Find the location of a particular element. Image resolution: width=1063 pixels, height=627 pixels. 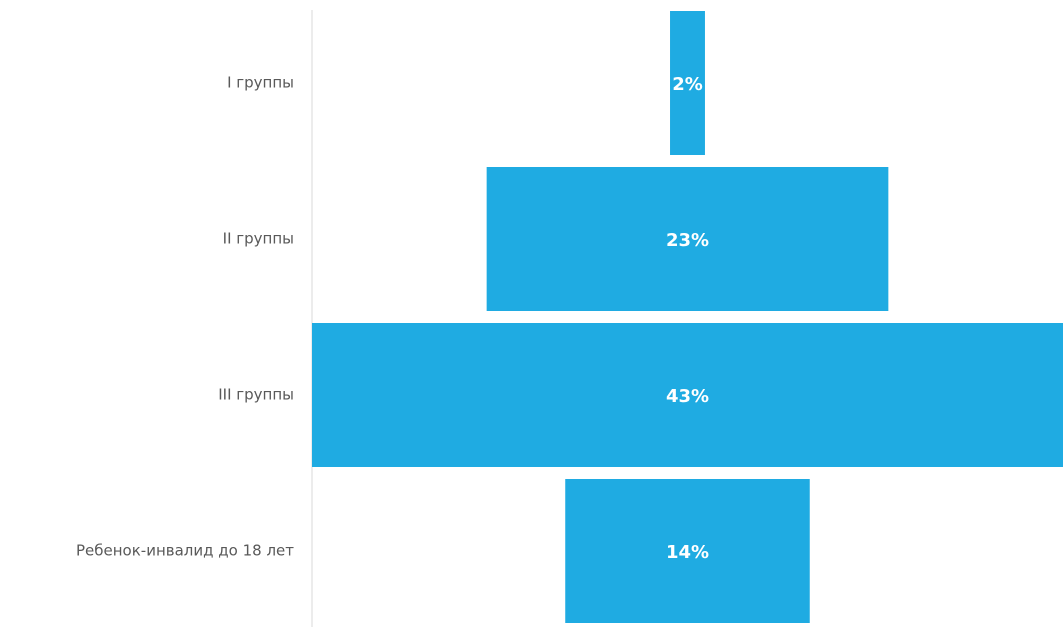

data-label: 23% is located at coordinates (687, 240).